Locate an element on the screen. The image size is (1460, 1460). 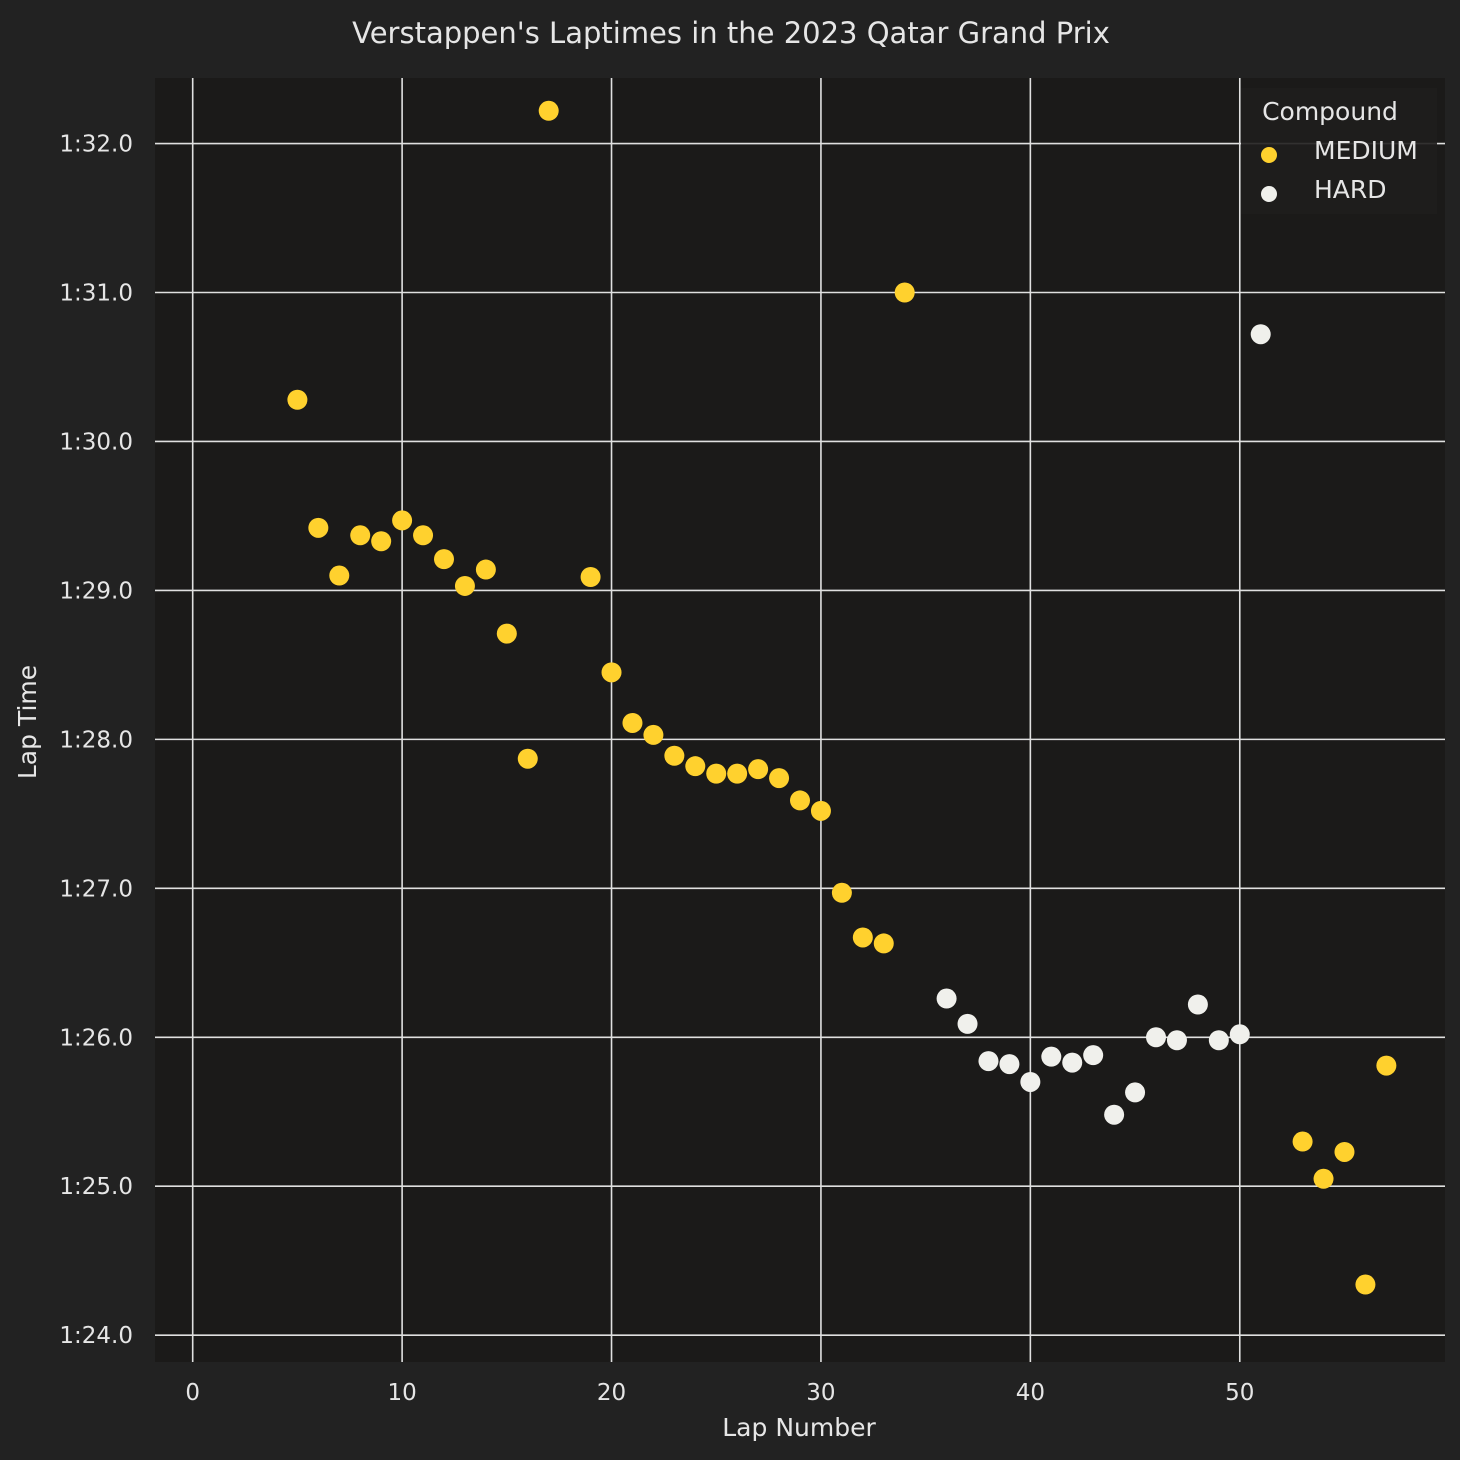
y-tick-label: 1:24.0 is located at coordinates (96, 1336).